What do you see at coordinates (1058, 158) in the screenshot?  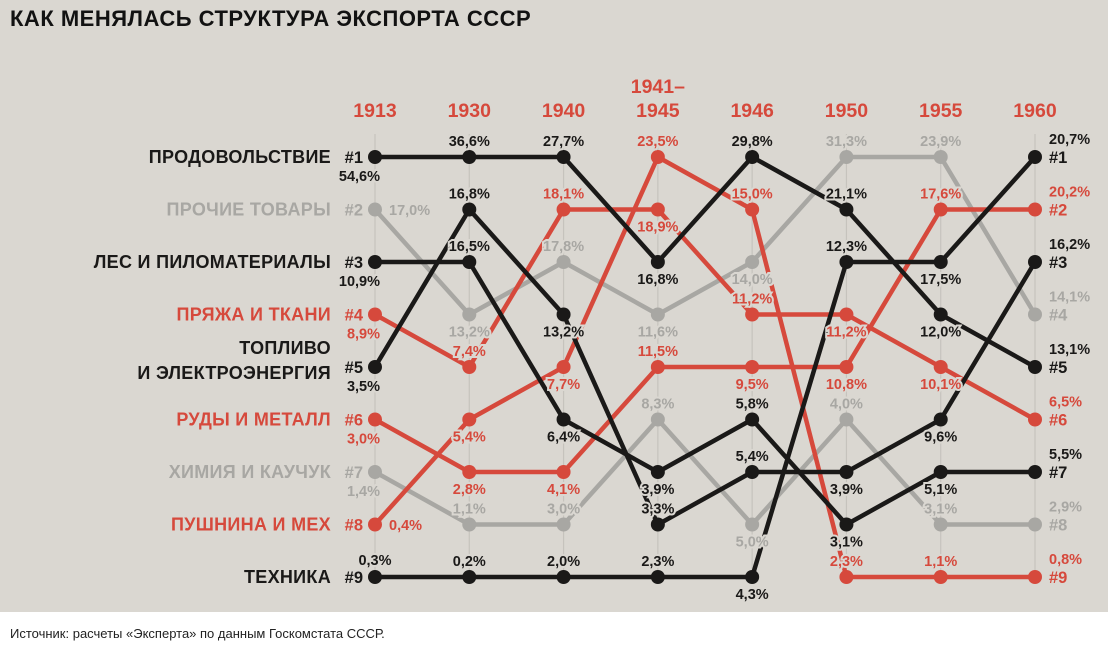 I see `rank-badge-right: #1` at bounding box center [1058, 158].